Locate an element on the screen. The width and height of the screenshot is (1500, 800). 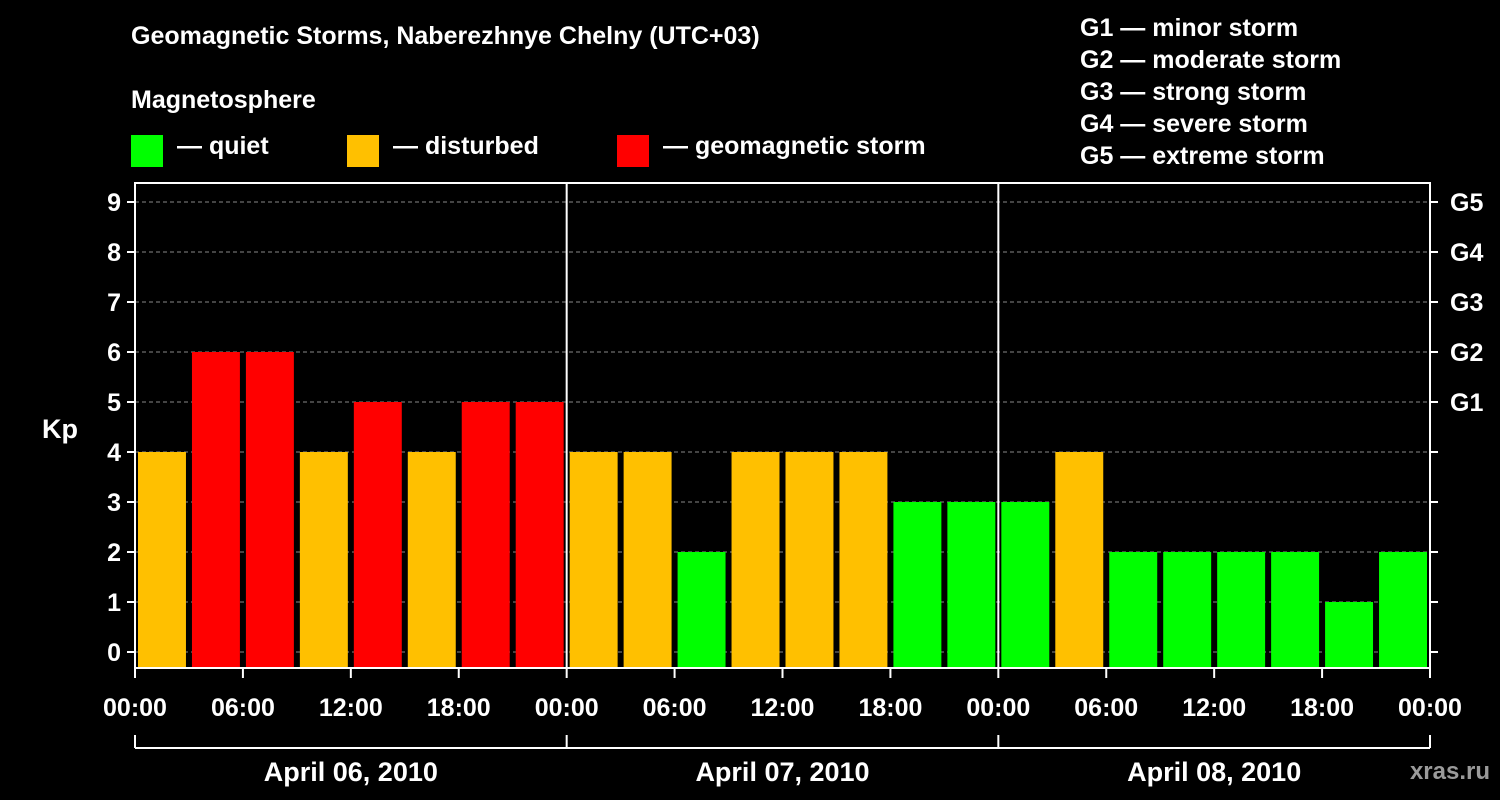
legend-label-disturbed: — disturbed is located at coordinates (466, 146).